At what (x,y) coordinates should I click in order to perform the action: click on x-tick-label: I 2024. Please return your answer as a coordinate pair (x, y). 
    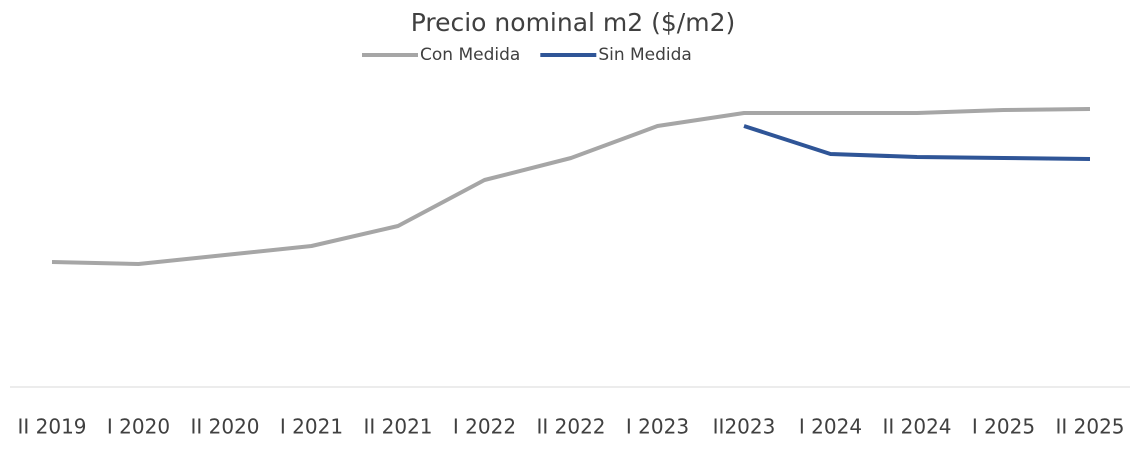
    Looking at the image, I should click on (830, 427).